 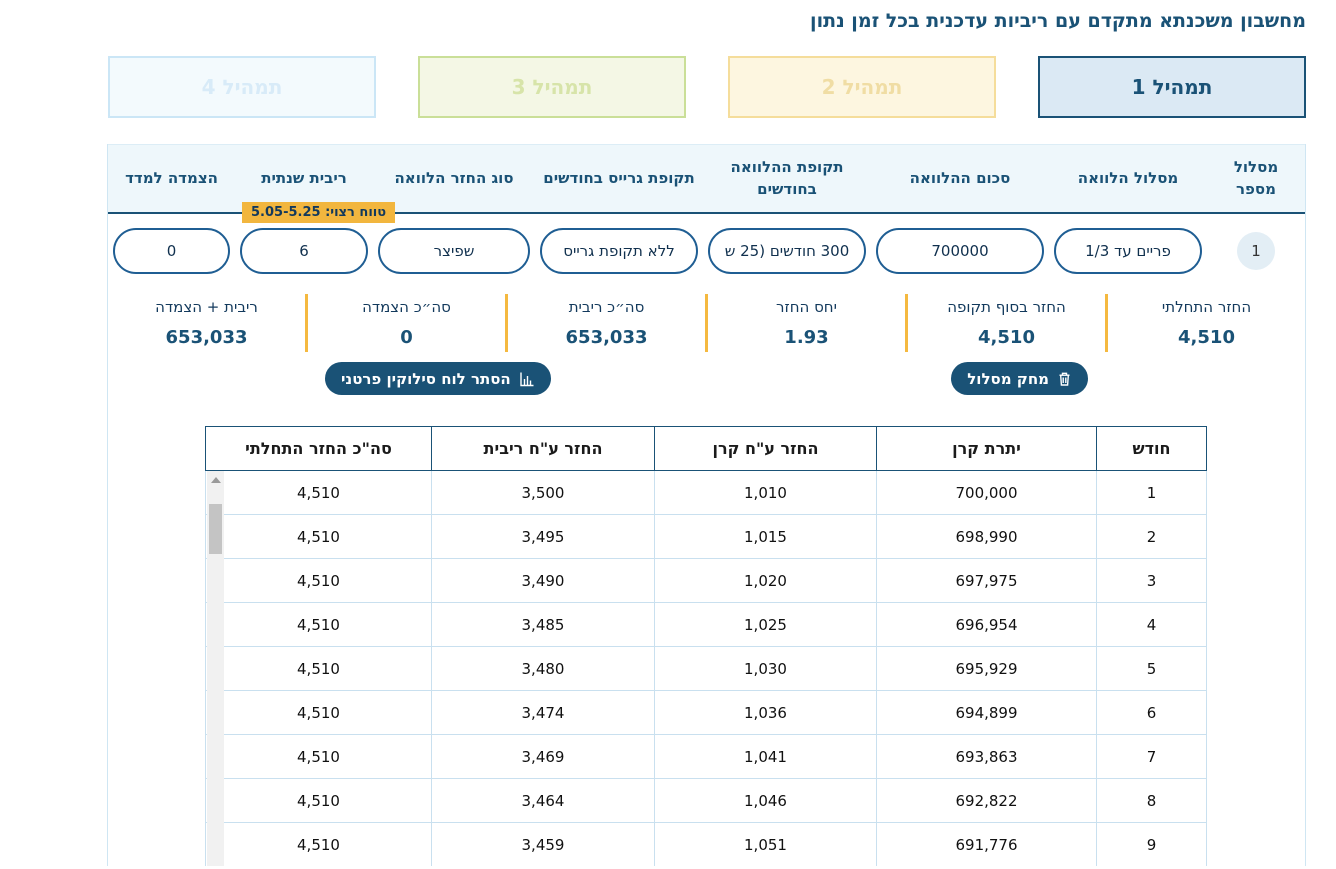 I want to click on amortization-header-total: סה"כ החזר התחלתי, so click(x=318, y=448).